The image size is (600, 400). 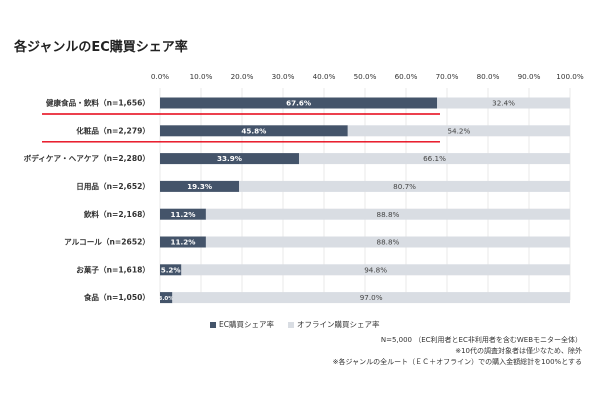 What do you see at coordinates (117, 297) in the screenshot?
I see `category-label: 食品（n=1,050）` at bounding box center [117, 297].